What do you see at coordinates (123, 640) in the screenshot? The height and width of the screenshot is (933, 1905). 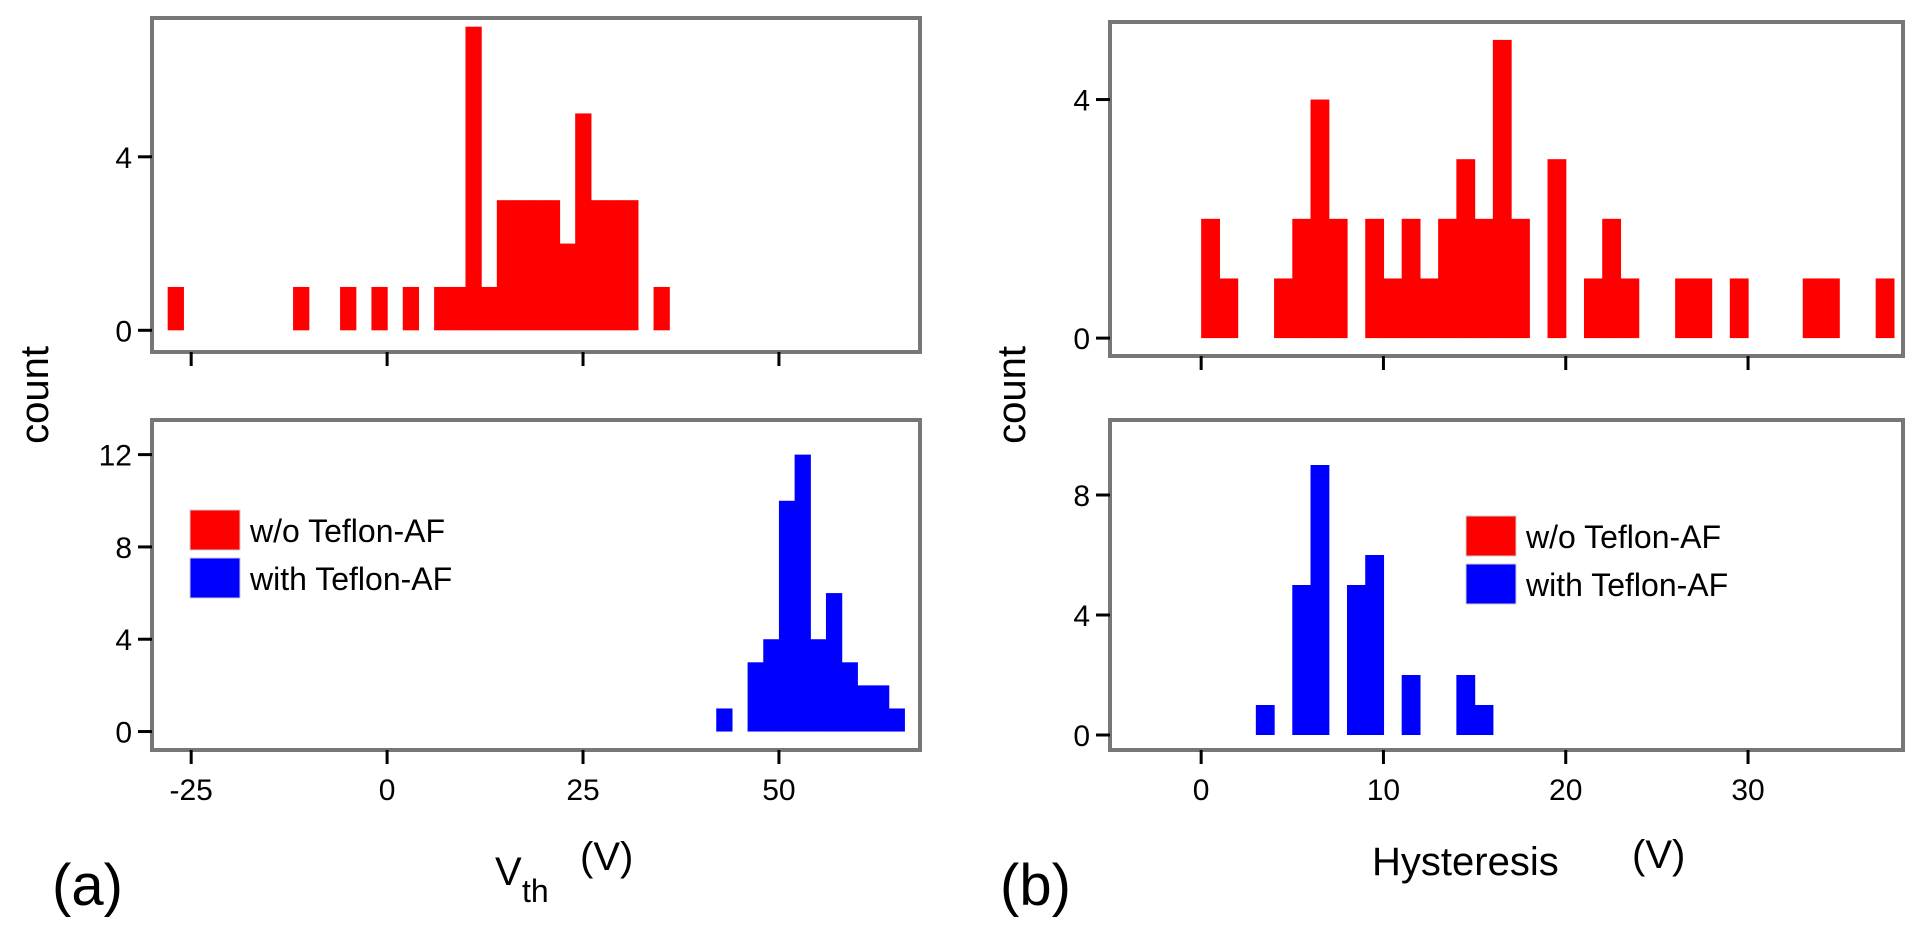 I see `a-bottom-ytick-label-4: 4` at bounding box center [123, 640].